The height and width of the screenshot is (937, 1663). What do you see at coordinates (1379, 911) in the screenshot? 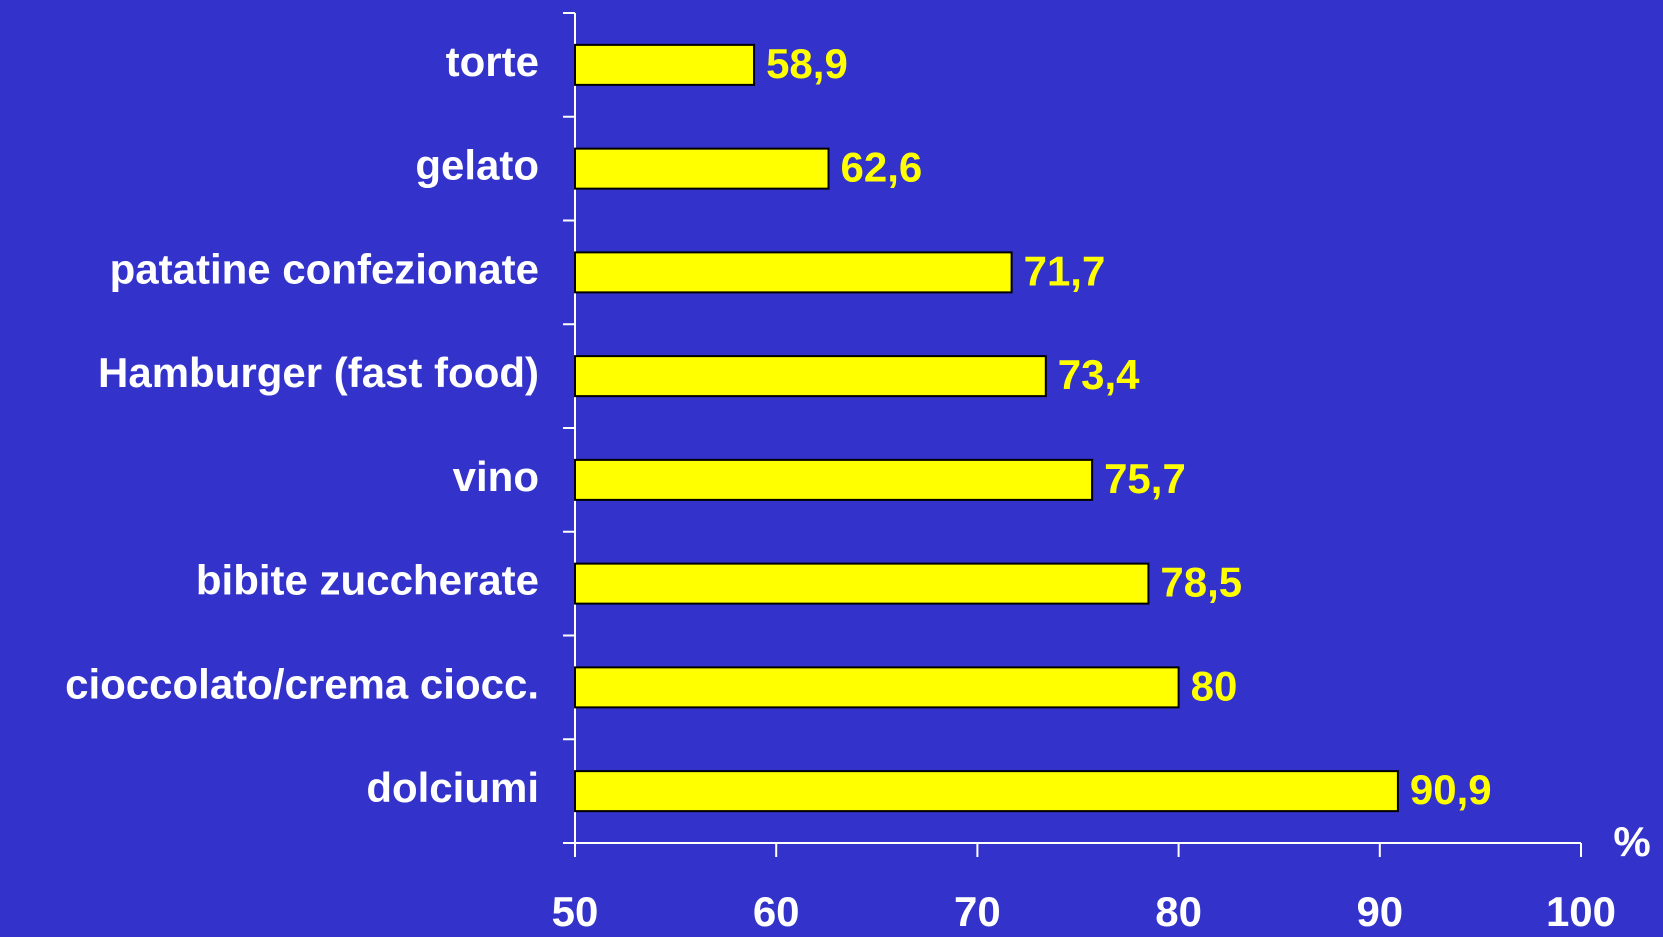
I see `x-tick-label: 90` at bounding box center [1379, 911].